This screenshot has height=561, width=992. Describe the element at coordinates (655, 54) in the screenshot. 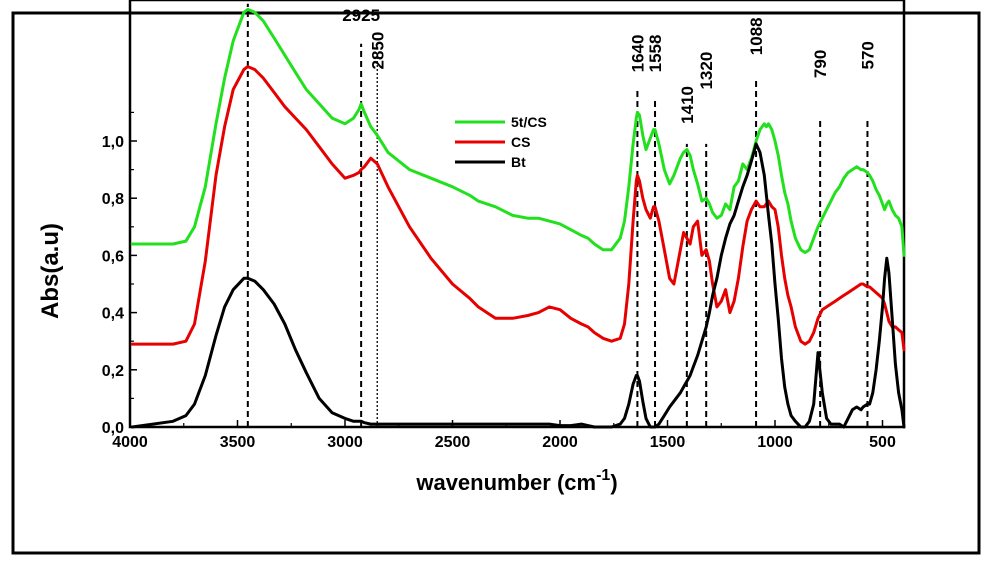

I see `peak-label-1558: 1558` at that location.